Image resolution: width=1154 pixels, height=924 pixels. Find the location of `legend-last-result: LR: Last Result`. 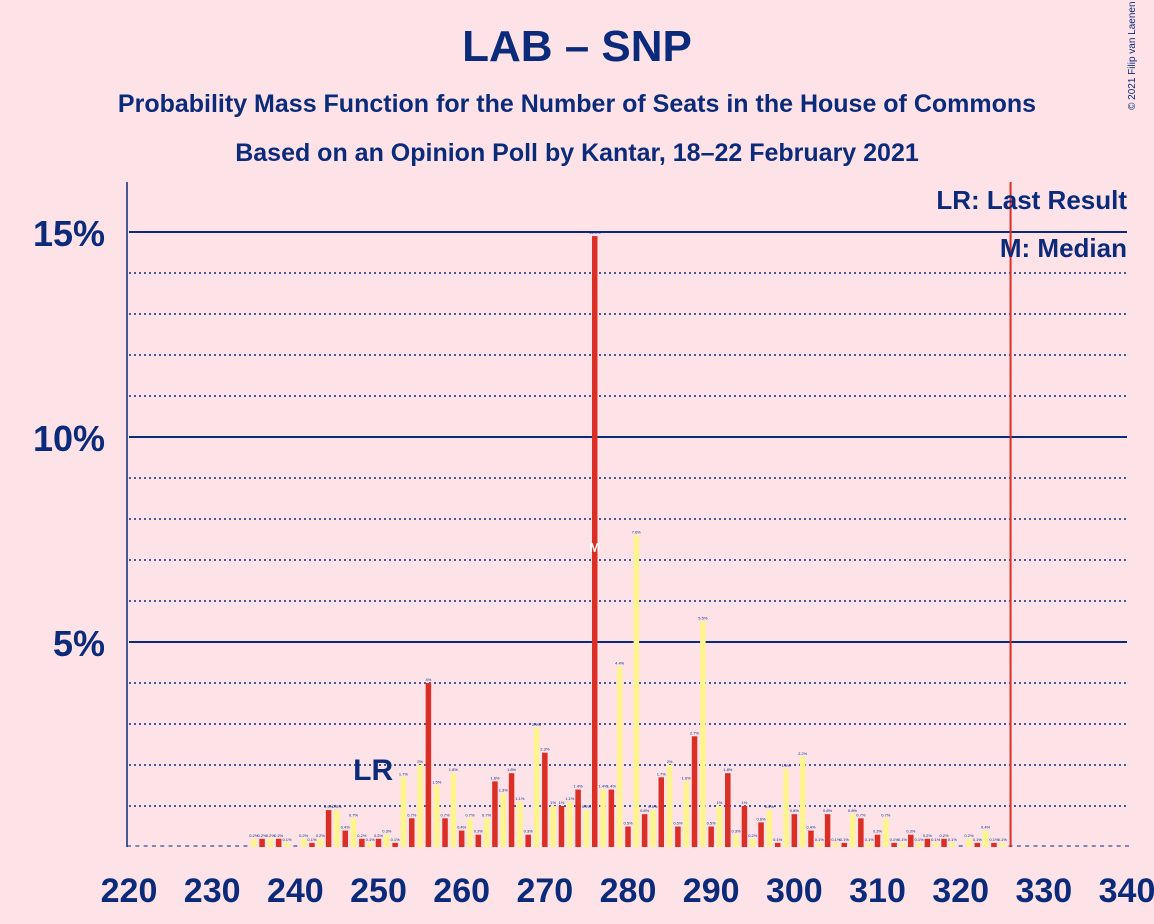

legend-last-result: LR: Last Result is located at coordinates (1031, 200).